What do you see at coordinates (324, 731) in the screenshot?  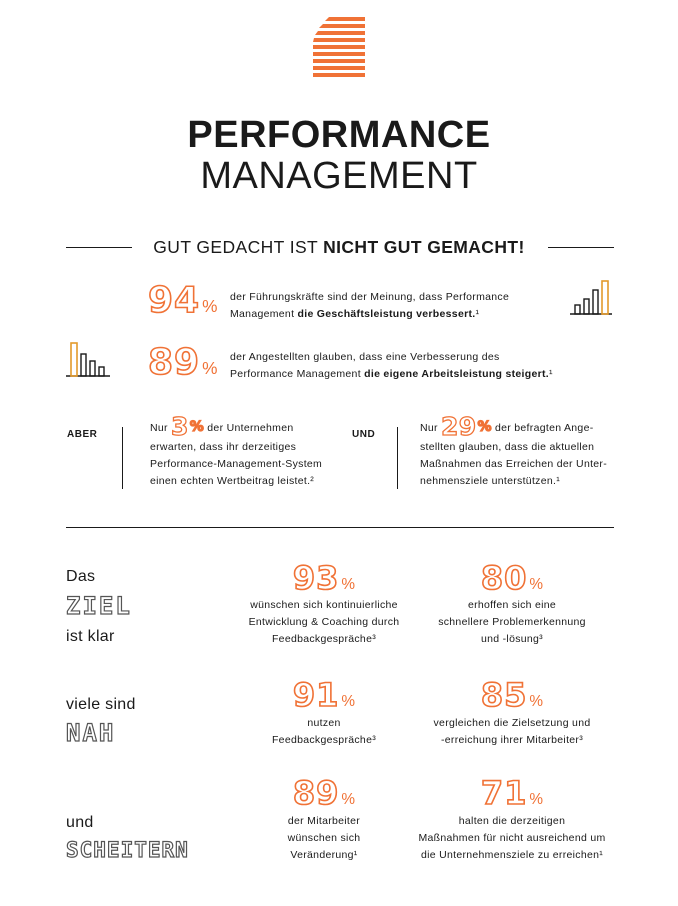 I see `row2-stat1-text: nutzen Feedbackgespräche³` at bounding box center [324, 731].